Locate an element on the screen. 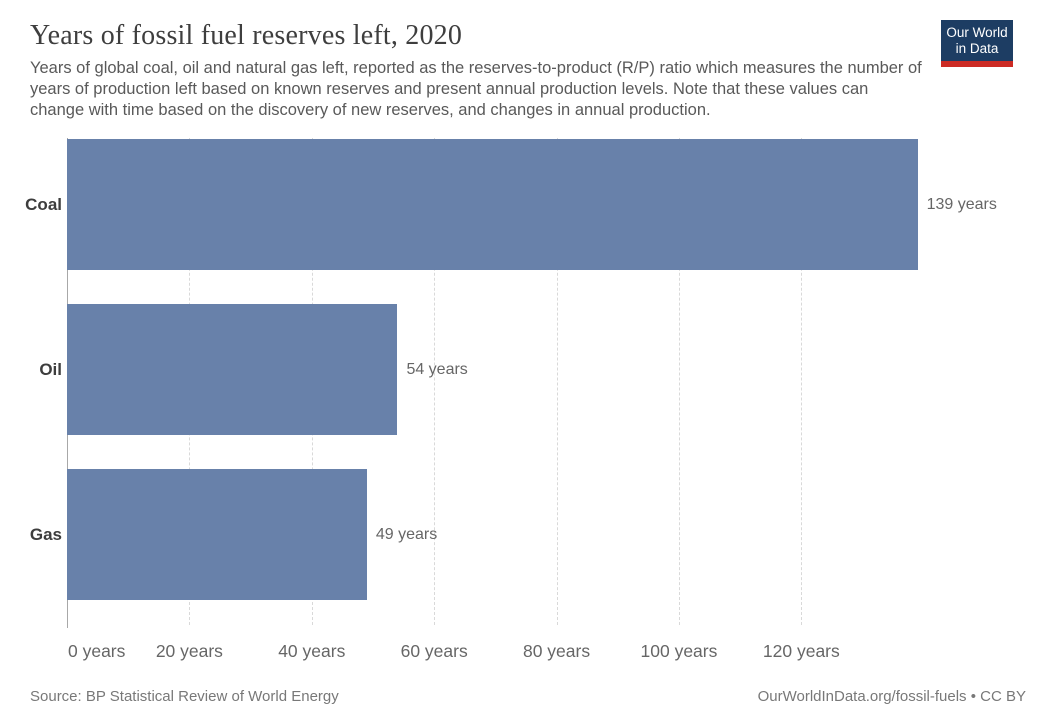 The height and width of the screenshot is (723, 1056). x-tick-label-100: 100 years is located at coordinates (679, 651).